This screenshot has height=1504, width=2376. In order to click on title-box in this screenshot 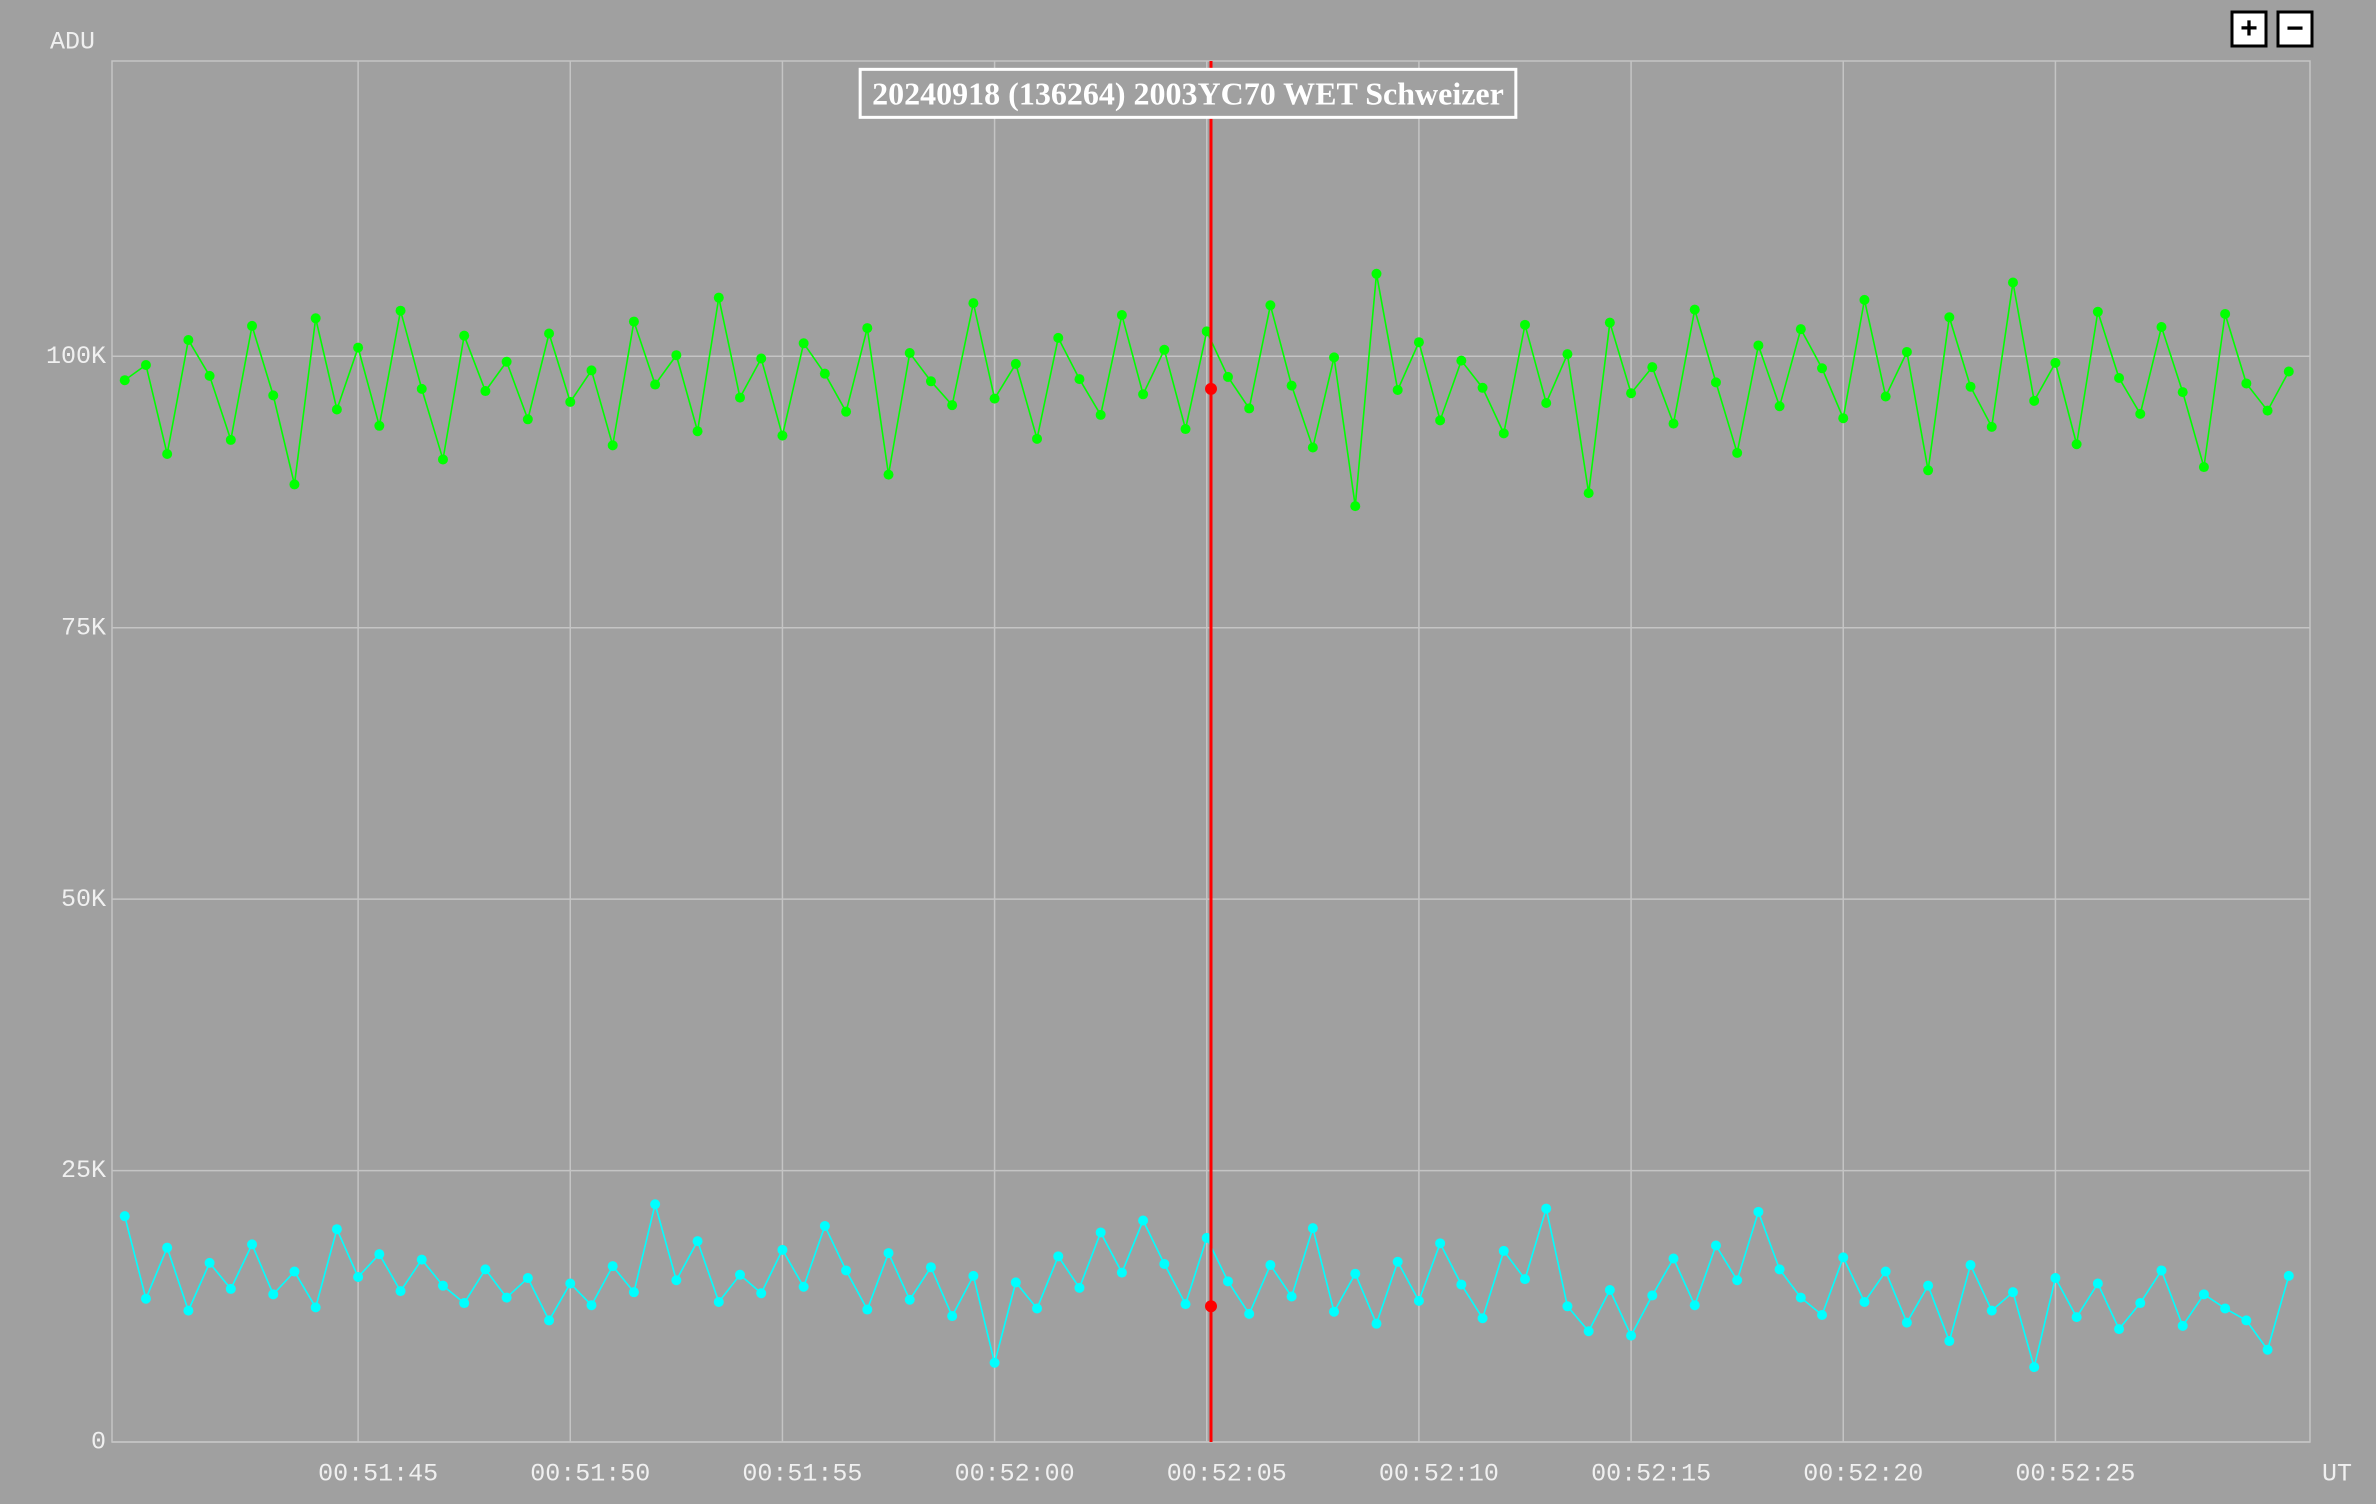, I will do `click(1188, 93)`.